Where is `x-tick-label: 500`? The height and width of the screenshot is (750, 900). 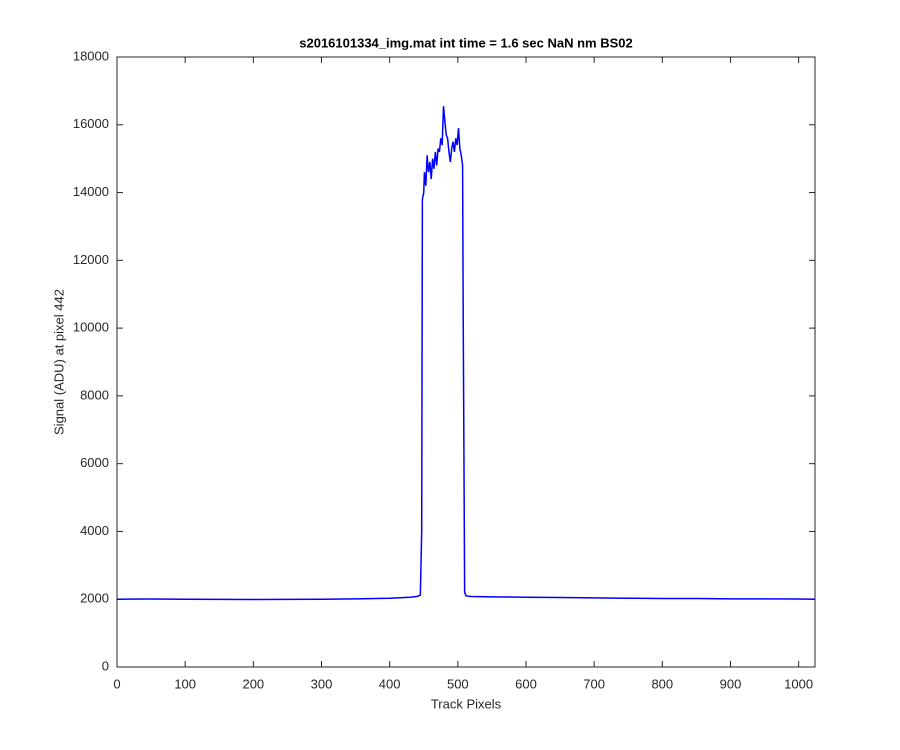 x-tick-label: 500 is located at coordinates (458, 683).